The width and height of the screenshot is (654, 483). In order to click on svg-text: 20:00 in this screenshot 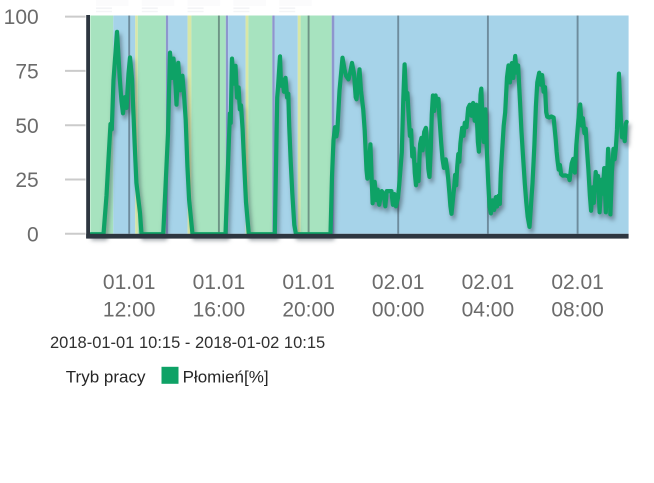, I will do `click(308, 310)`.